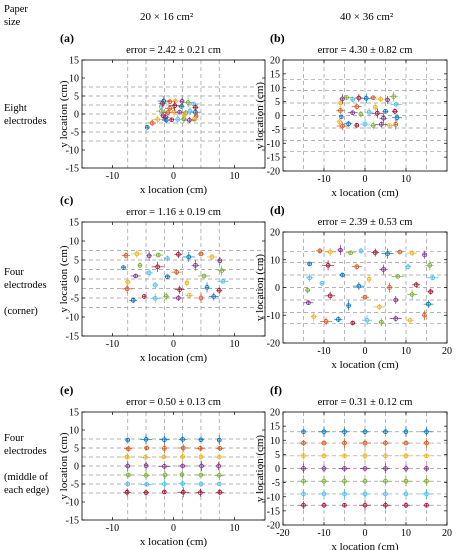 The width and height of the screenshot is (458, 550). I want to click on panel-tag: (f), so click(276, 390).